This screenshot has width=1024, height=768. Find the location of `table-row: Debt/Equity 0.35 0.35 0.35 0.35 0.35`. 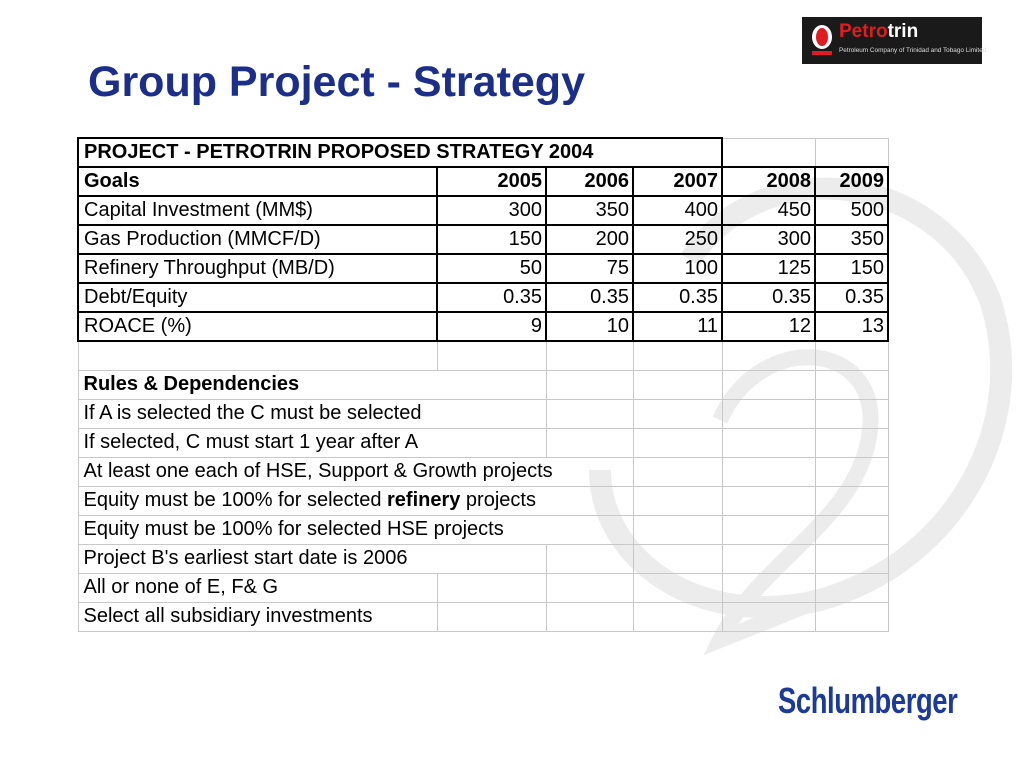

table-row: Debt/Equity 0.35 0.35 0.35 0.35 0.35 is located at coordinates (483, 297).